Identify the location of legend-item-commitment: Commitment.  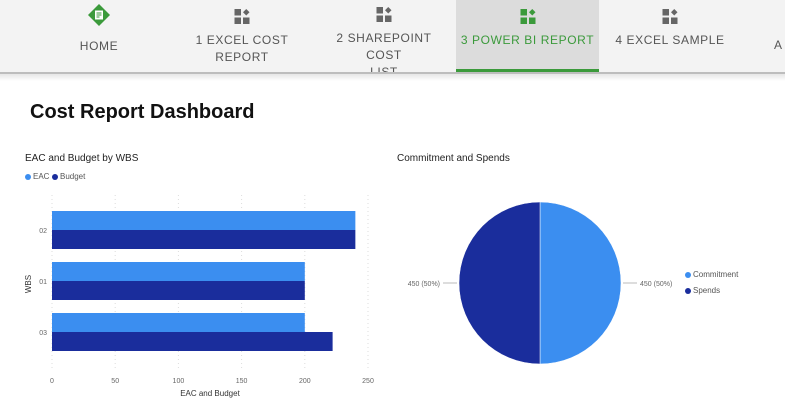
(711, 274).